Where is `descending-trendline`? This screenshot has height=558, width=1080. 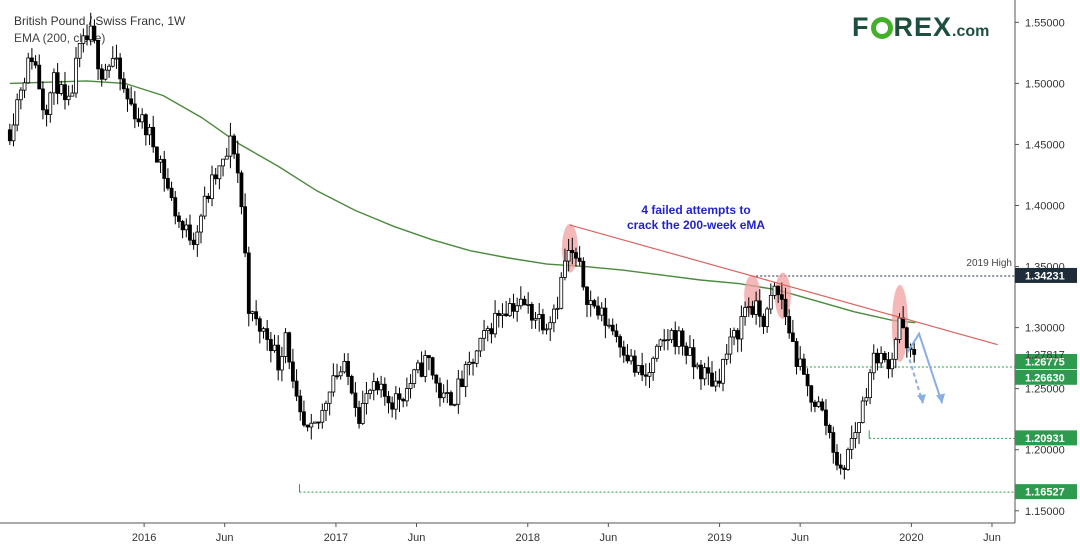
descending-trendline is located at coordinates (783, 285).